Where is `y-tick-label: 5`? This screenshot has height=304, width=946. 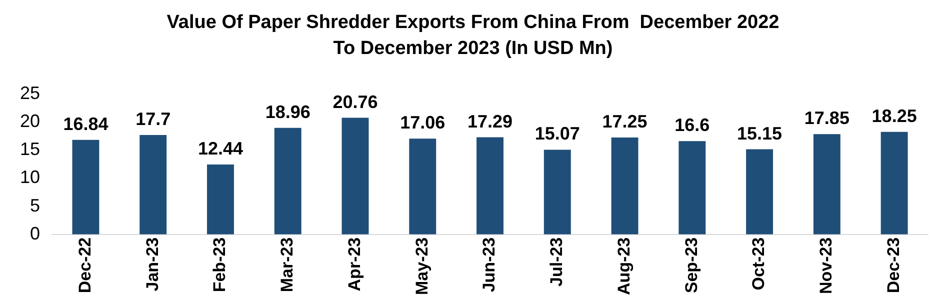
y-tick-label: 5 is located at coordinates (35, 205).